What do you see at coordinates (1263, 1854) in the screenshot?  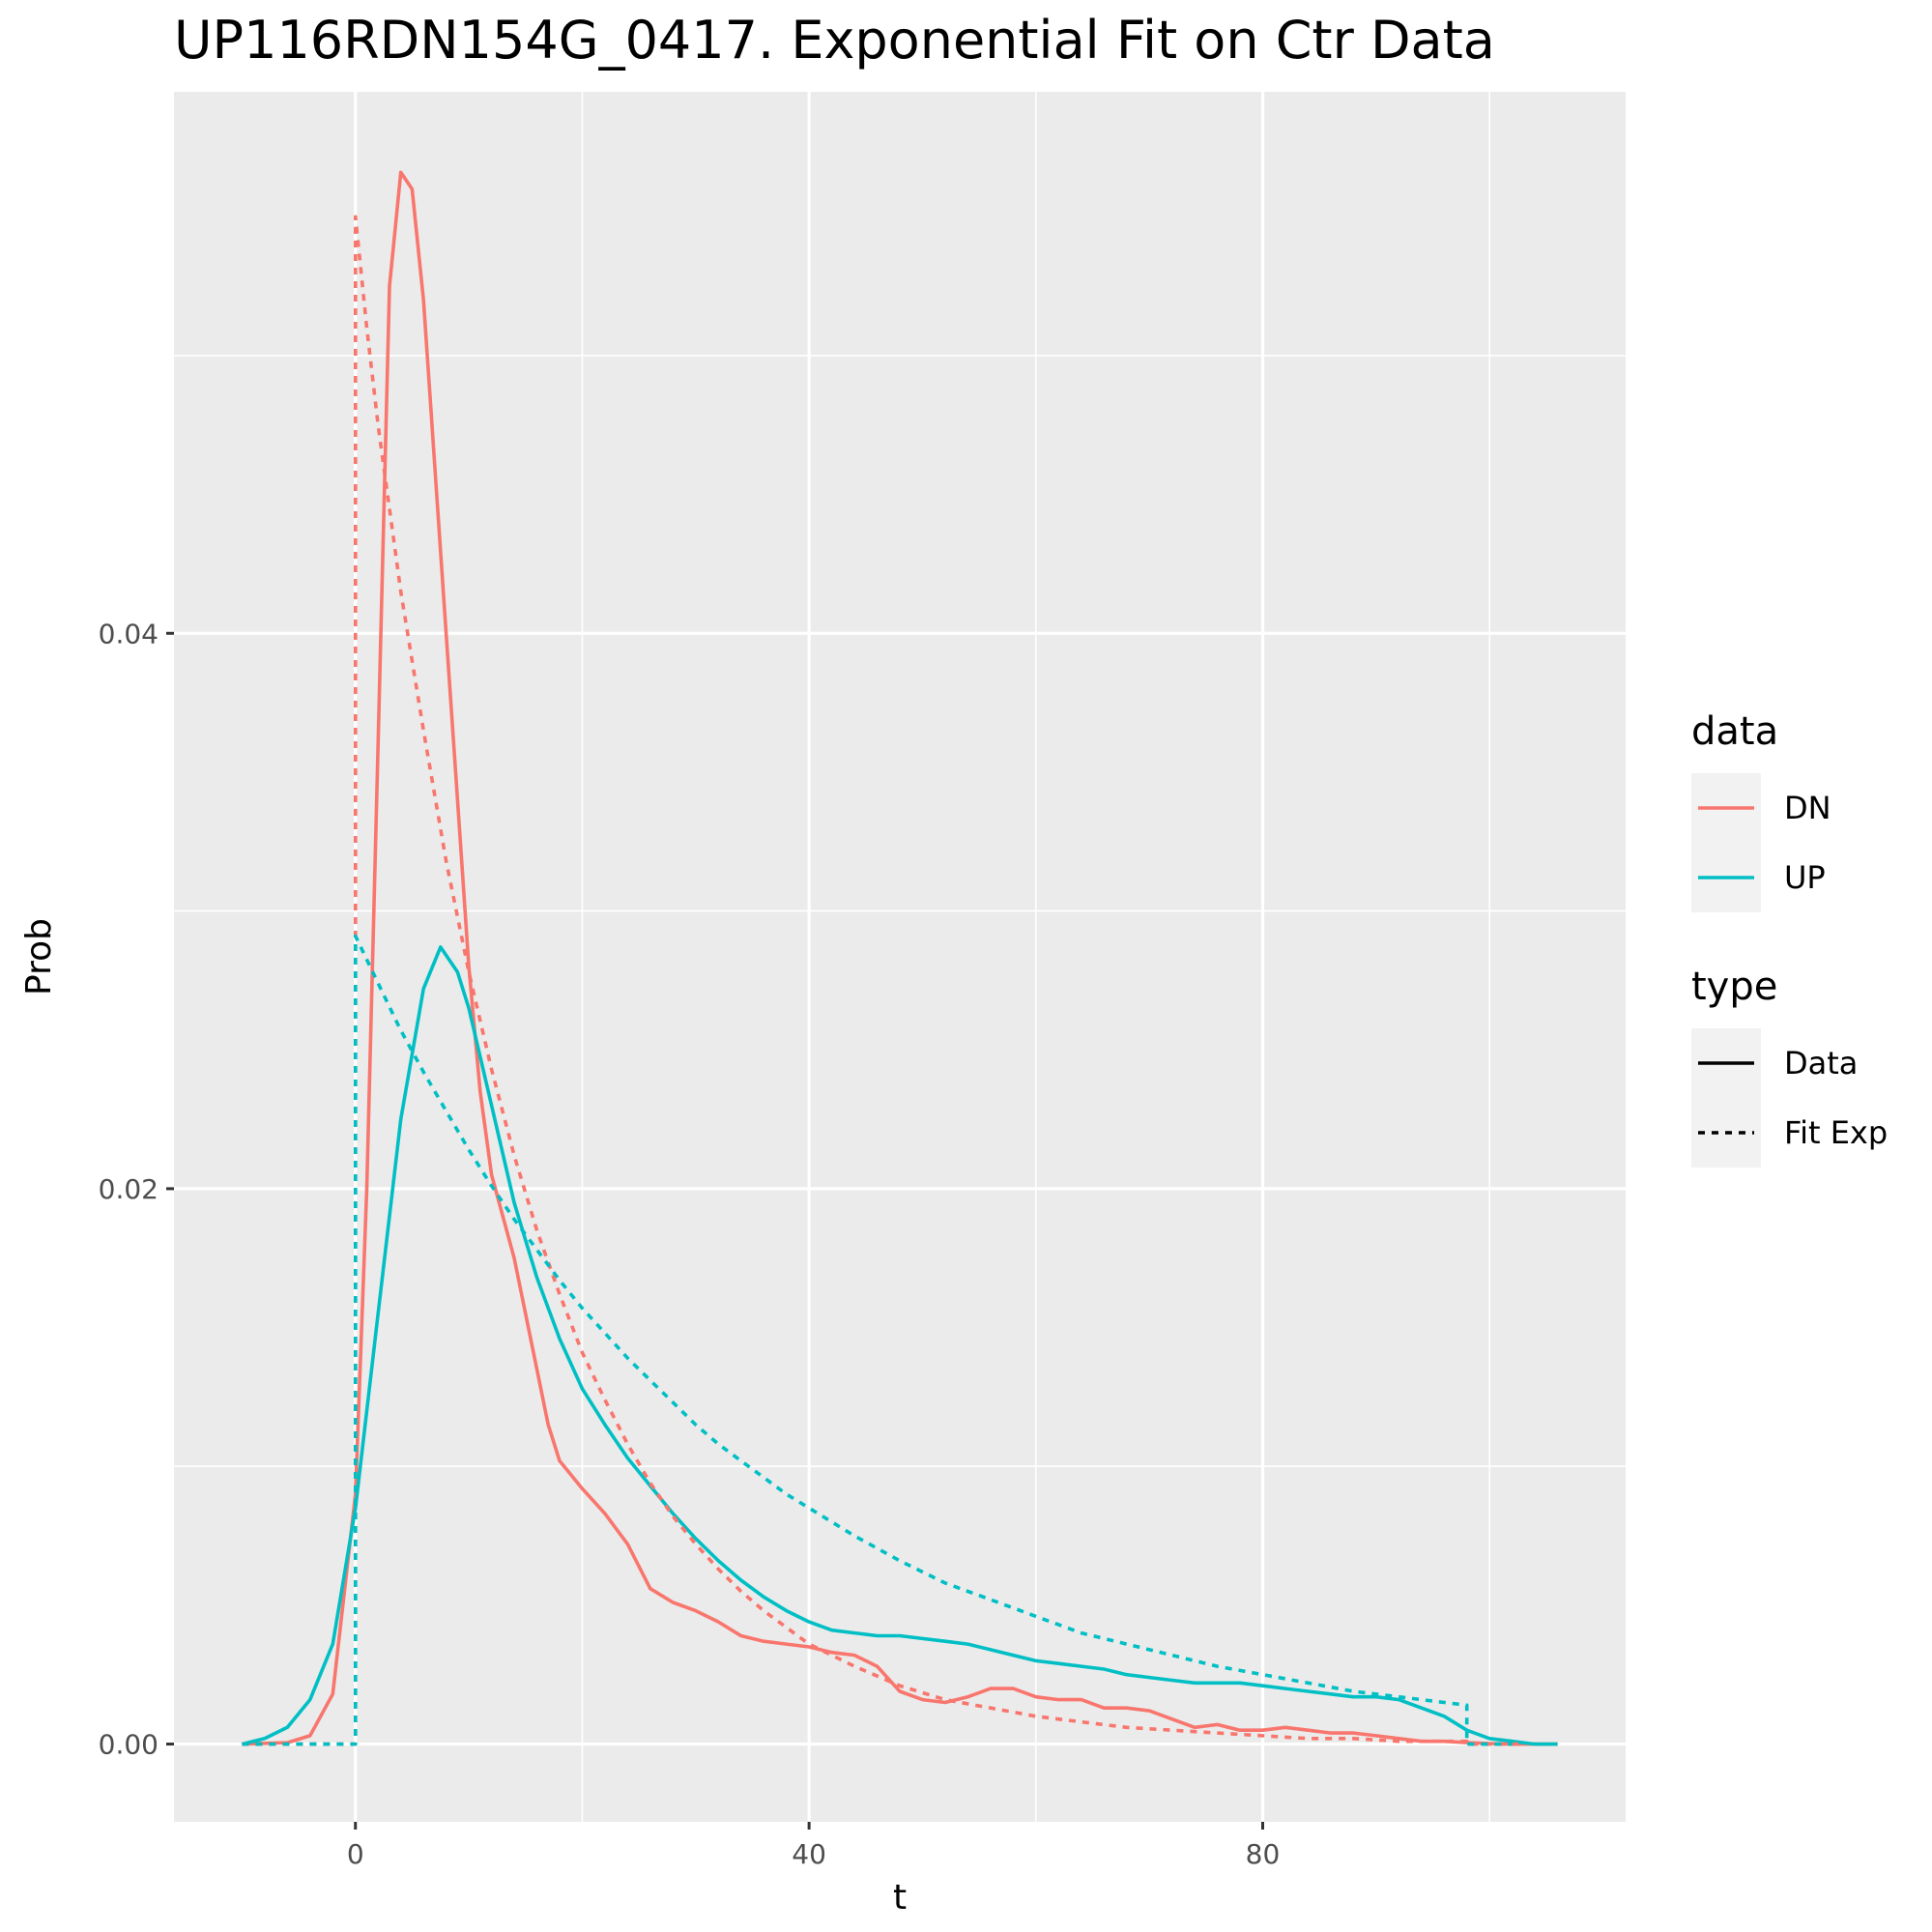 I see `x-tick-label: 80` at bounding box center [1263, 1854].